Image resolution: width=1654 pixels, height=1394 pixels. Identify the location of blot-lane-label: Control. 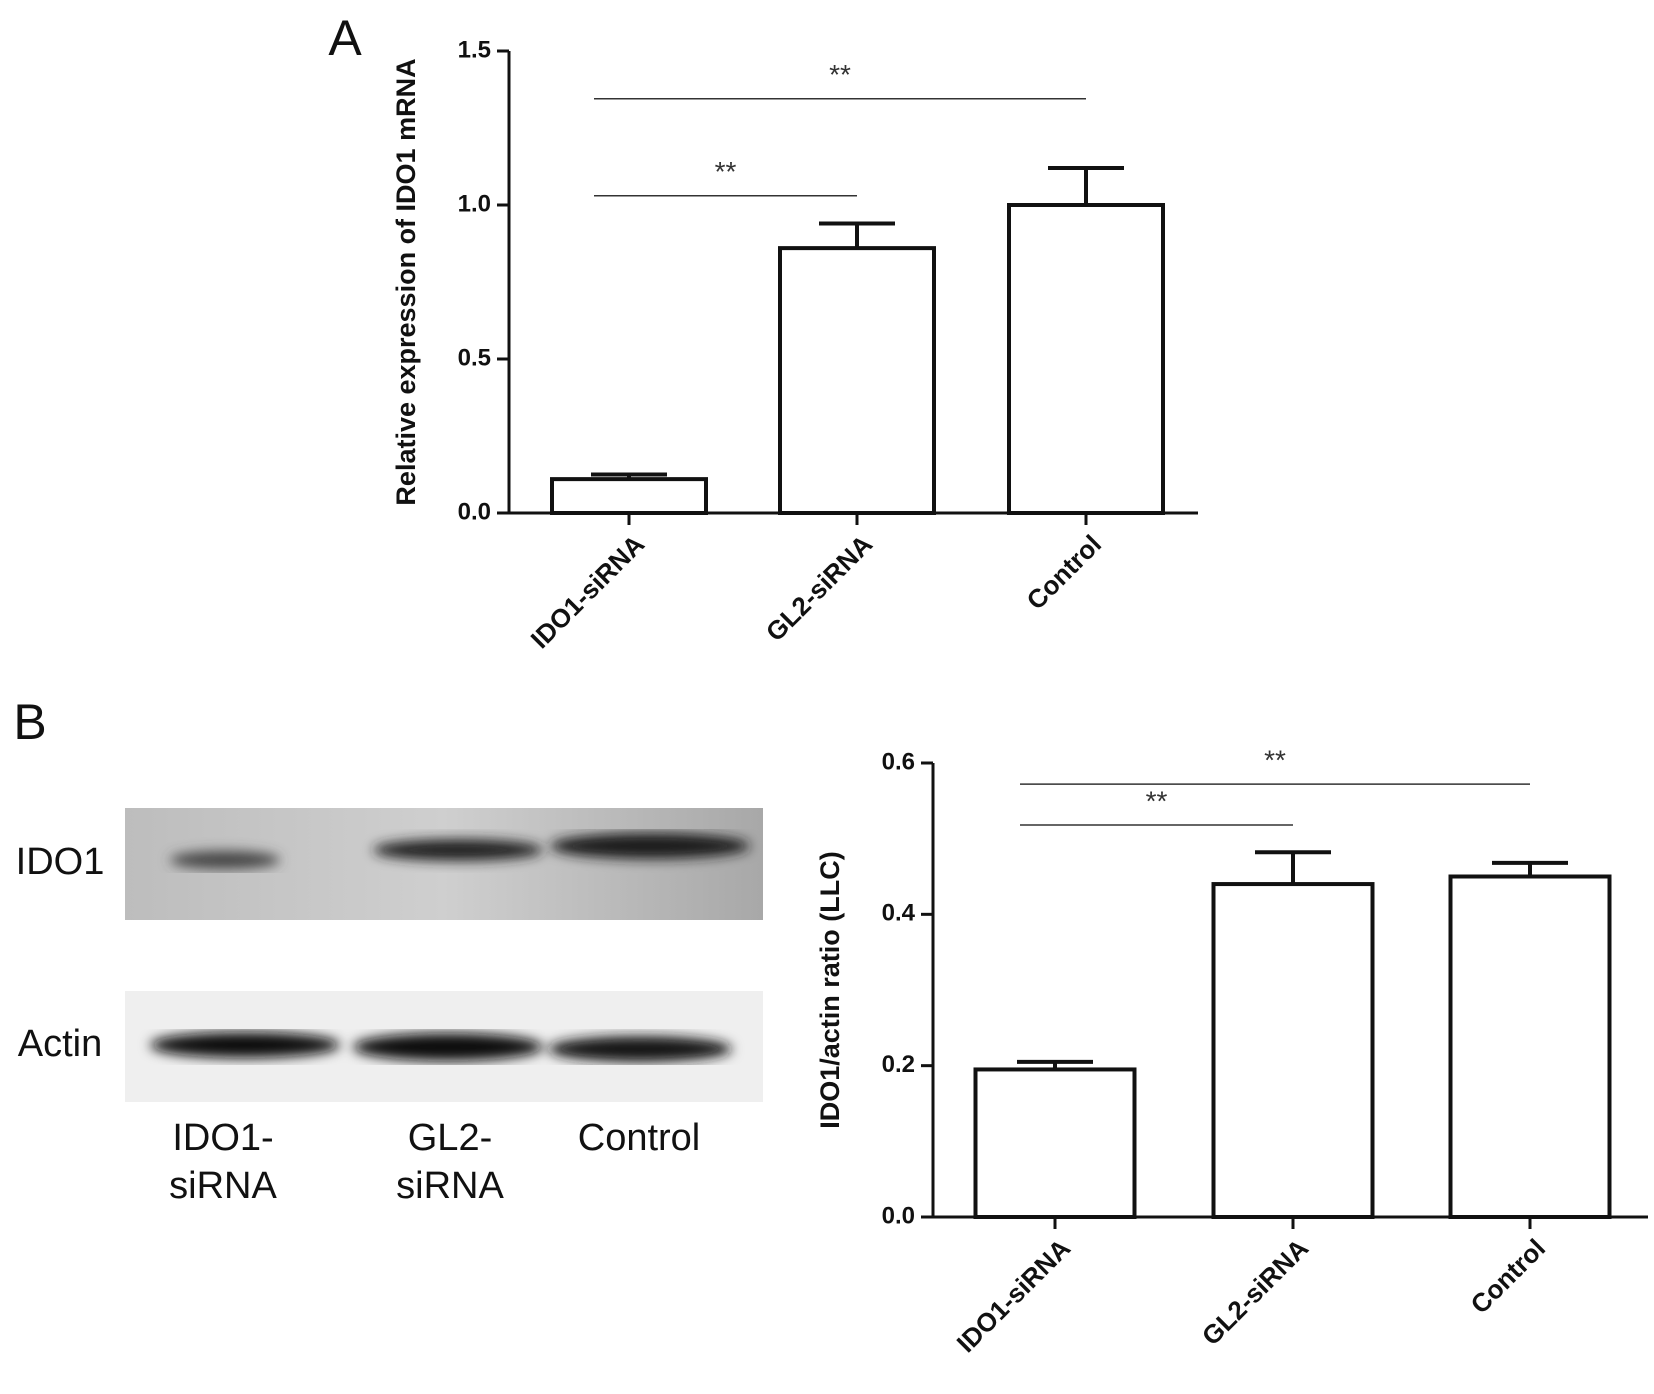
(639, 1138).